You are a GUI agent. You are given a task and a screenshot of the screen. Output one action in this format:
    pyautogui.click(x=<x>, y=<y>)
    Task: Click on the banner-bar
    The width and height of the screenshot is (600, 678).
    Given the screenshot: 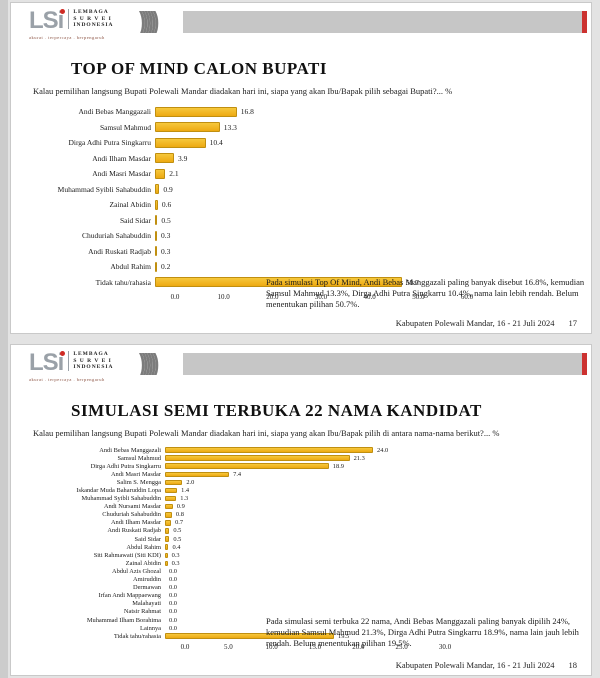 What is the action you would take?
    pyautogui.click(x=382, y=364)
    